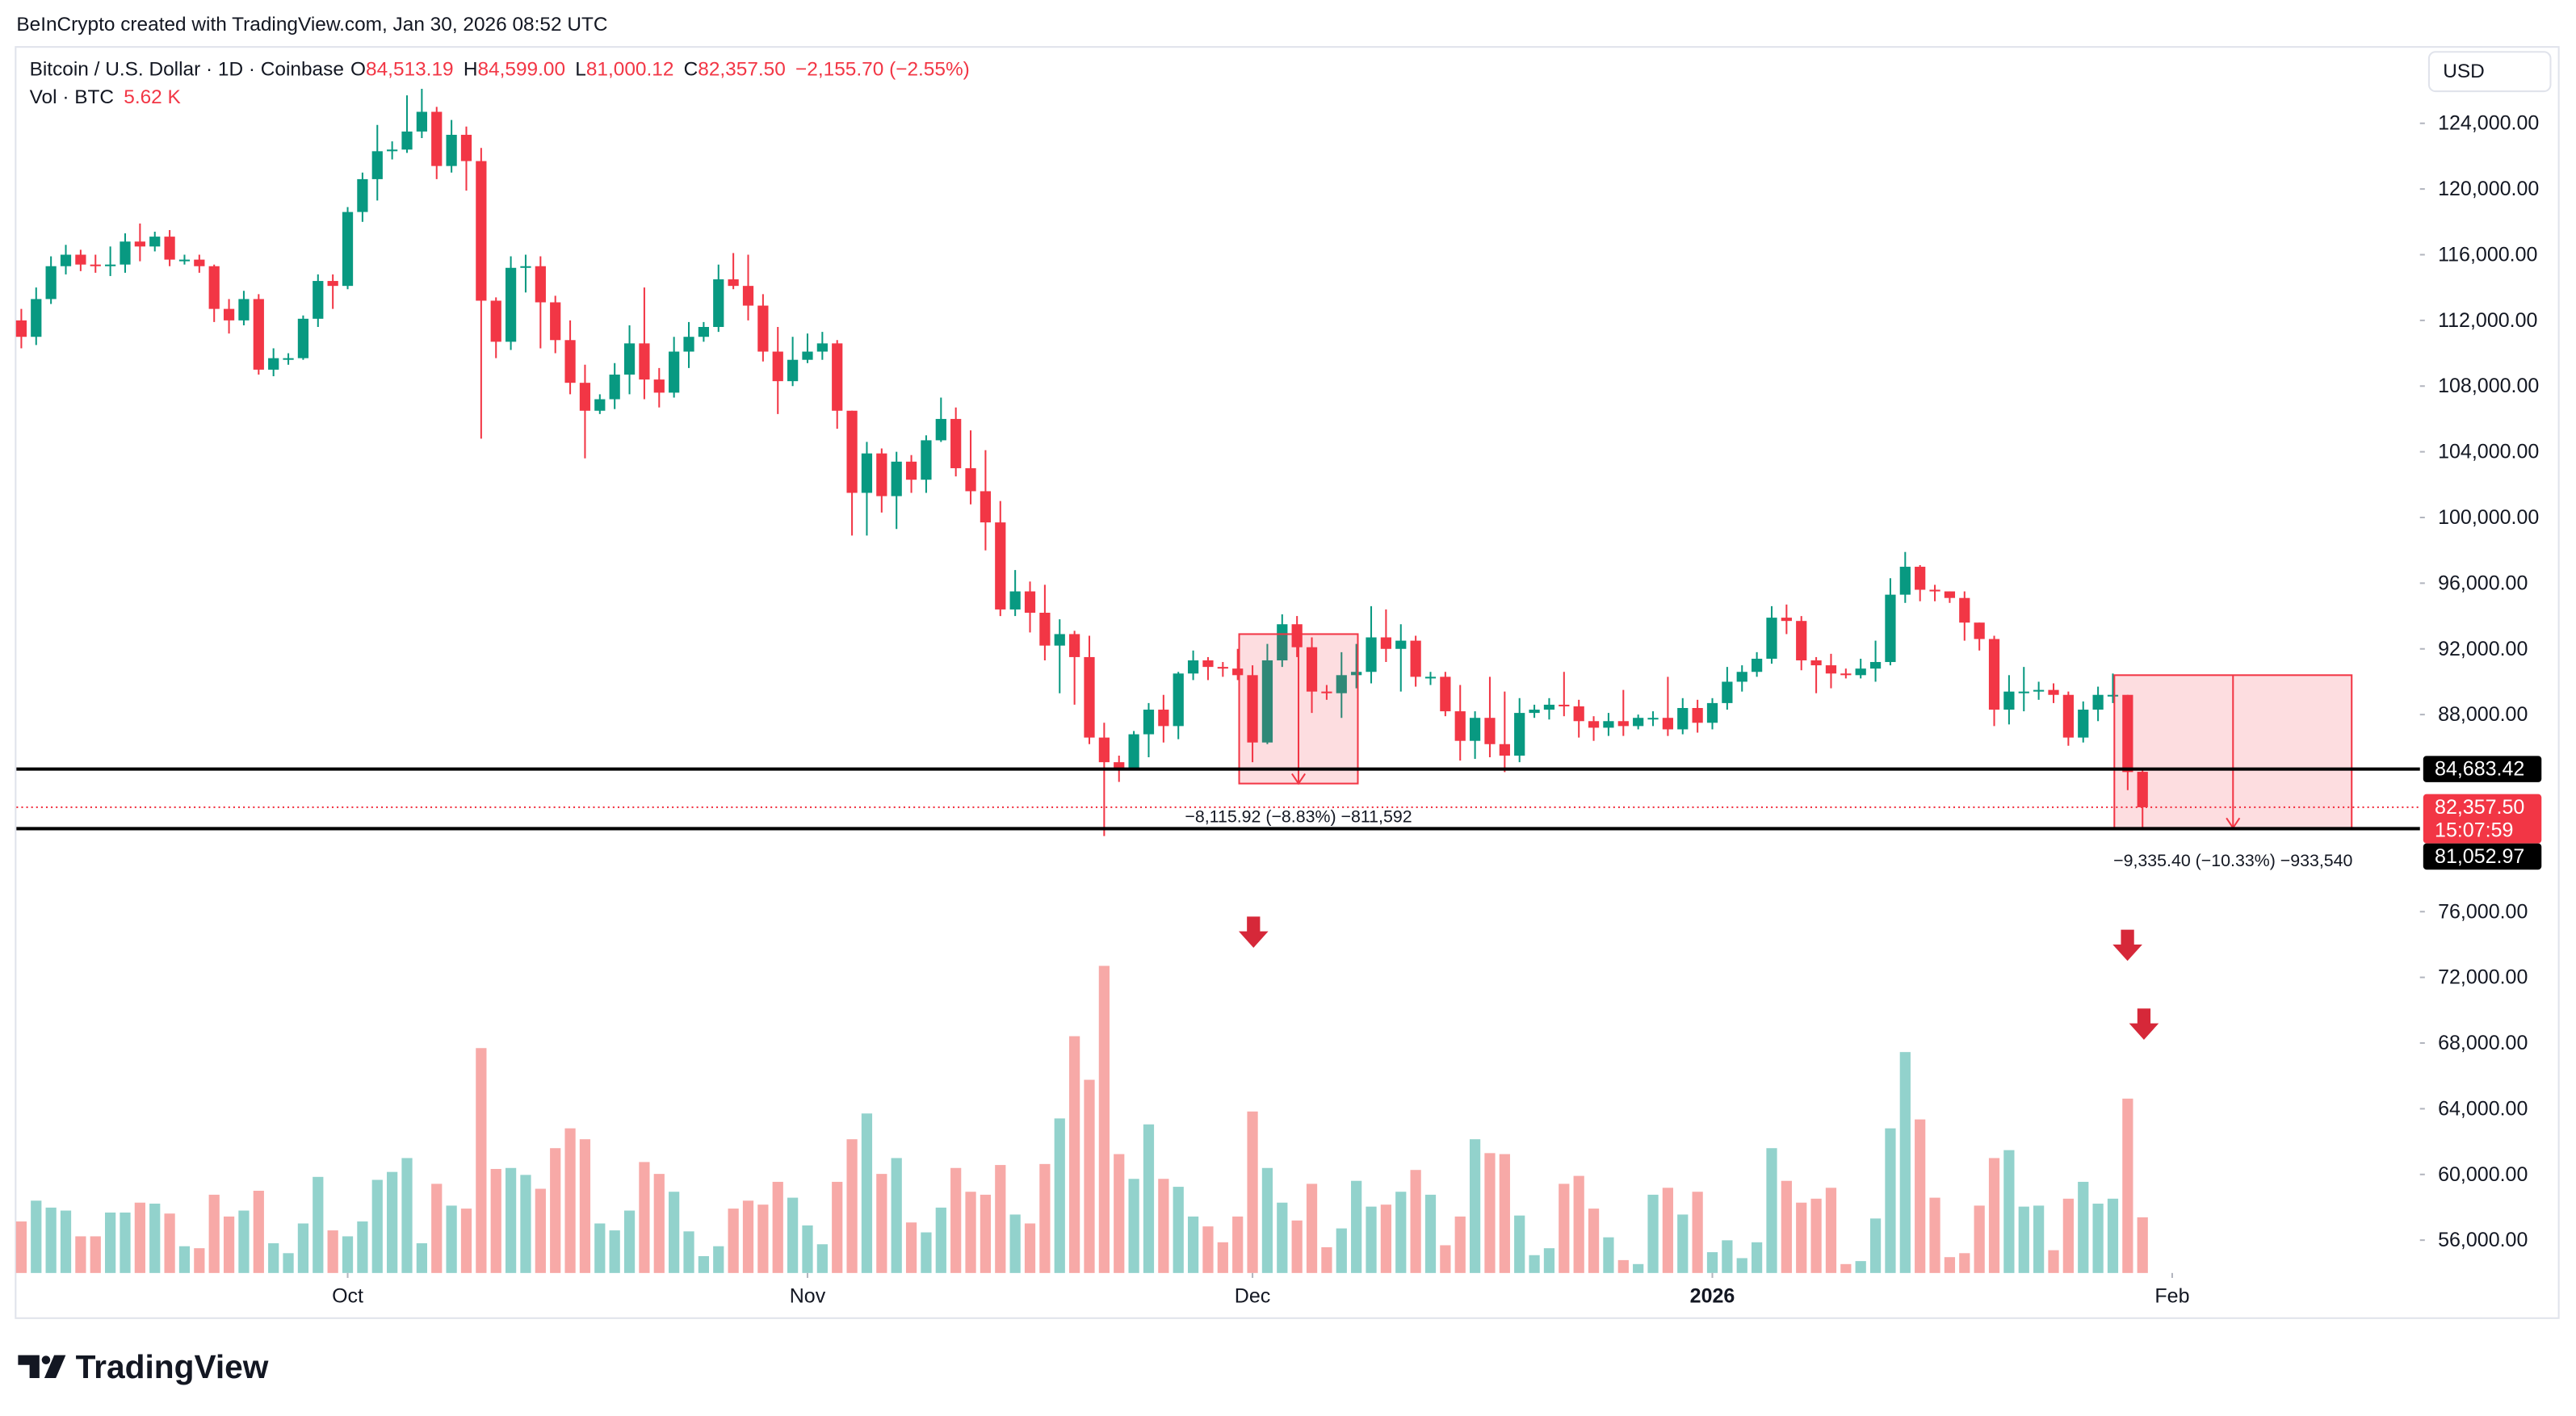 The image size is (2576, 1416). Describe the element at coordinates (55, 1367) in the screenshot. I see `logo-part` at that location.